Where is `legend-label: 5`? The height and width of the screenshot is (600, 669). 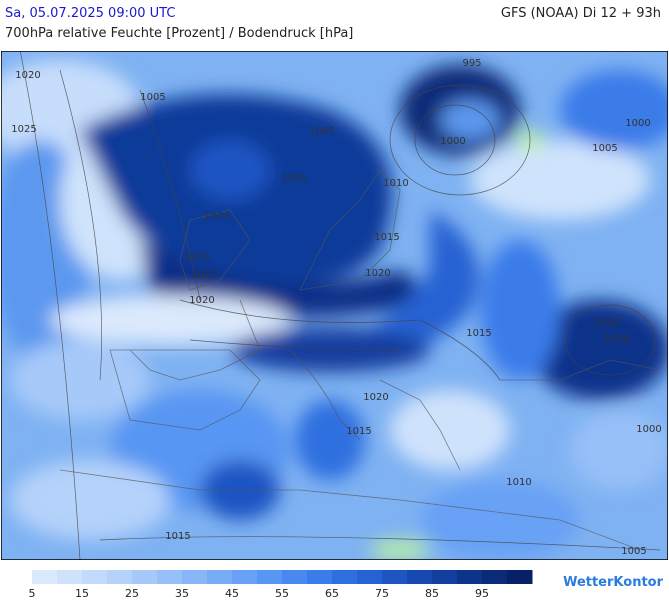
legend-label: 5 is located at coordinates (32, 593).